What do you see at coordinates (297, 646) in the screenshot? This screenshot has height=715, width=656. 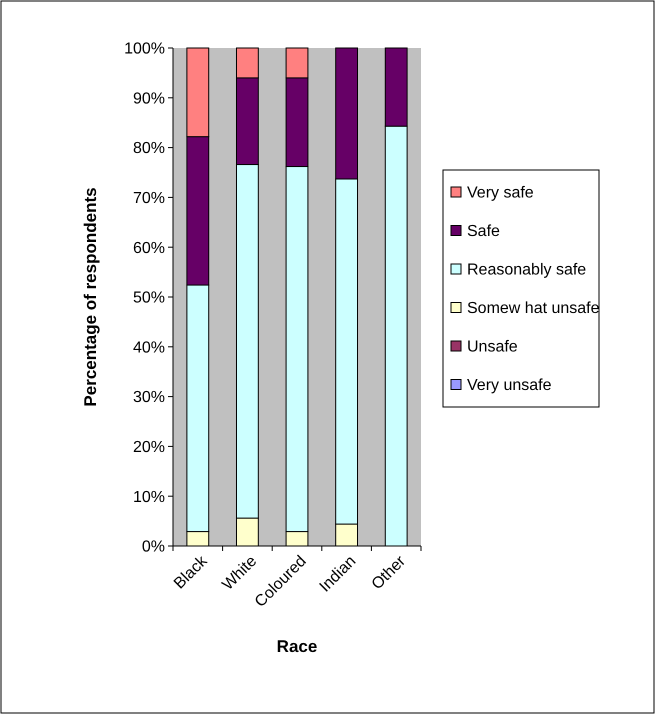 I see `x-axis-title: Race` at bounding box center [297, 646].